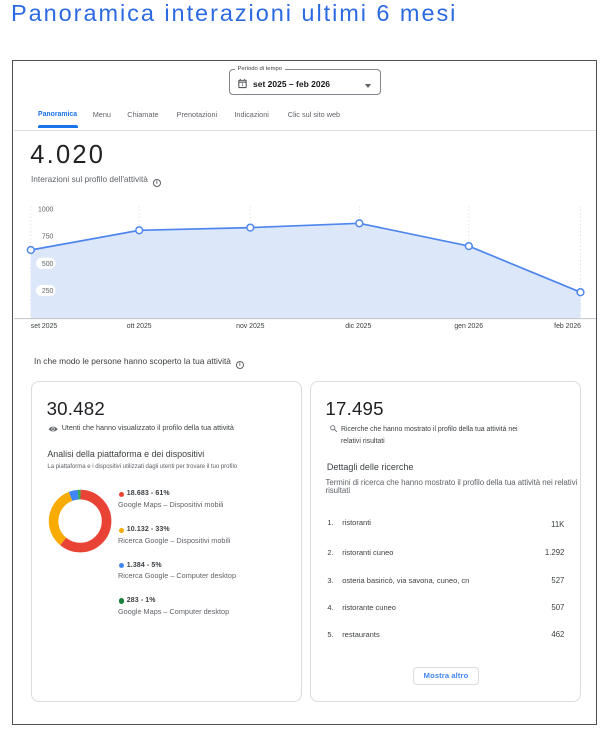  What do you see at coordinates (358, 326) in the screenshot?
I see `svg-text: dic 2025` at bounding box center [358, 326].